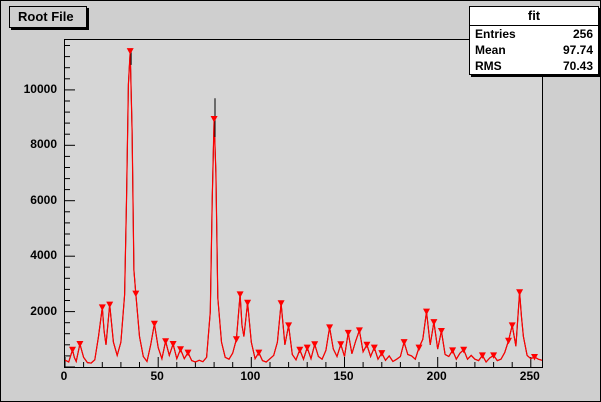 The height and width of the screenshot is (402, 601). I want to click on stats-box: fit Entries 256 Mean 97.74 RMS 70.43, so click(534, 40).